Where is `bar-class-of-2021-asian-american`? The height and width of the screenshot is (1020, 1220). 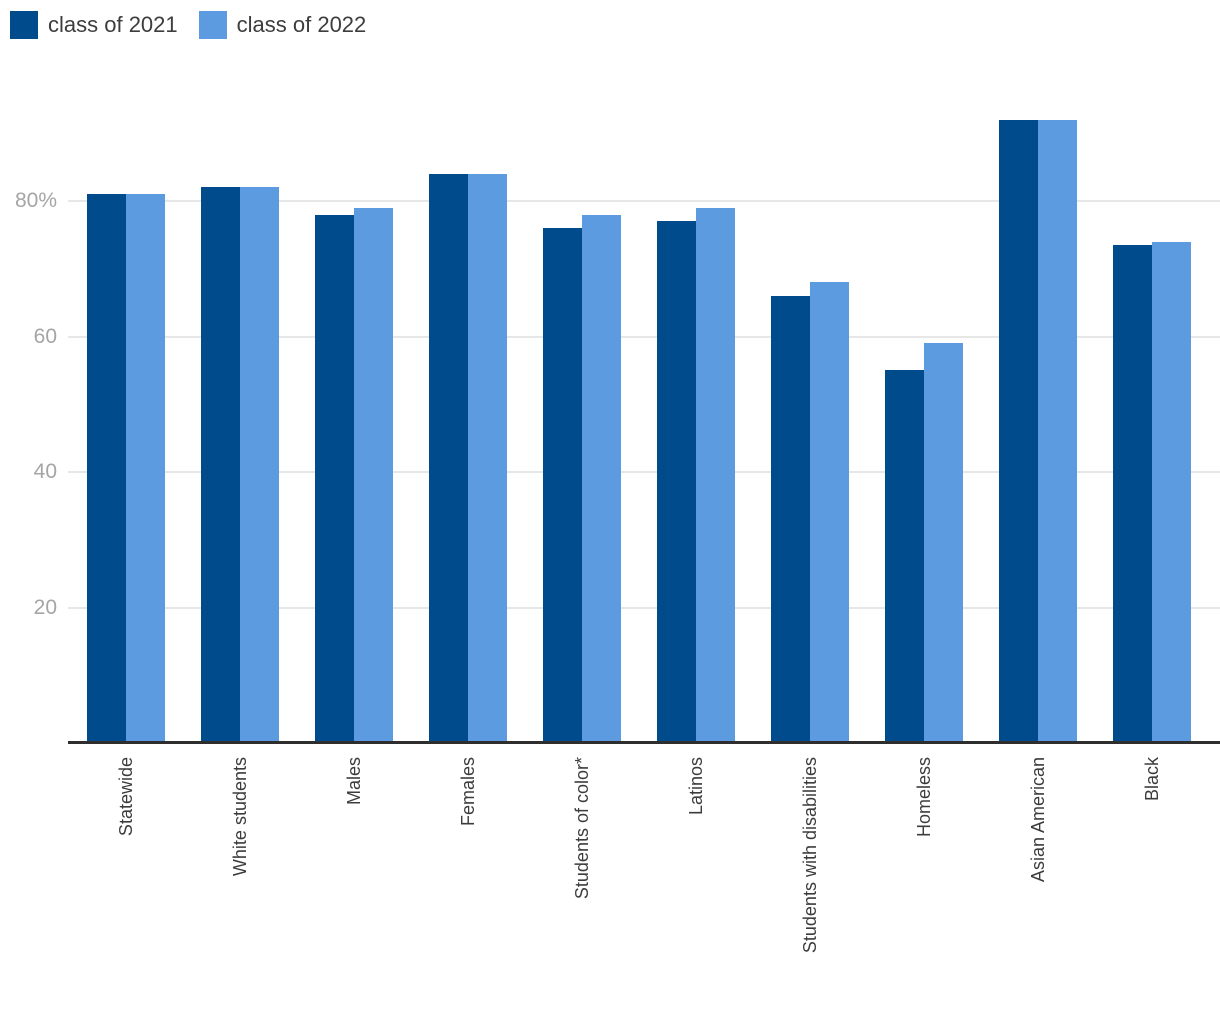 bar-class-of-2021-asian-american is located at coordinates (1018, 431).